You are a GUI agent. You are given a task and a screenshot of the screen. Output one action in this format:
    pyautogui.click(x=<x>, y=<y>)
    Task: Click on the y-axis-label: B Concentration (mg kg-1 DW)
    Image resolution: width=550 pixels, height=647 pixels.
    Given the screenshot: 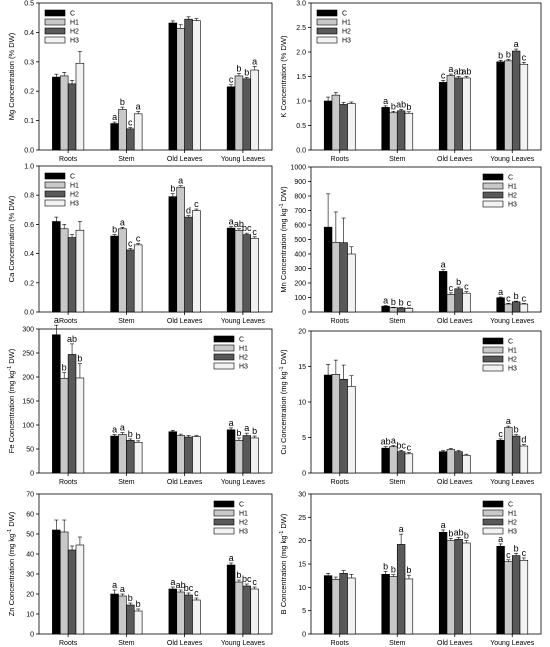 What is the action you would take?
    pyautogui.click(x=283, y=563)
    